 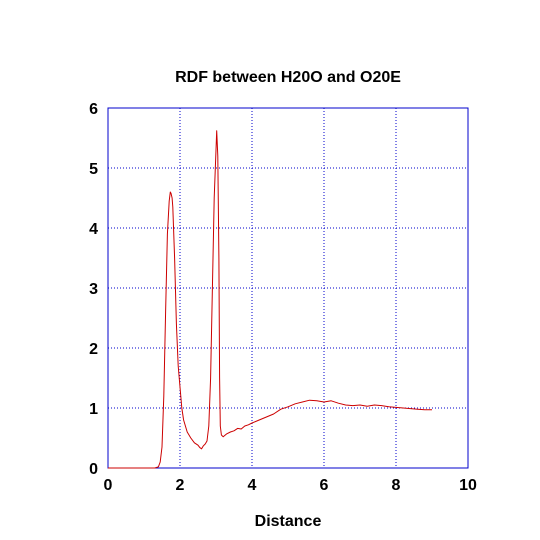 I want to click on x-tick-label: 0, so click(x=108, y=485).